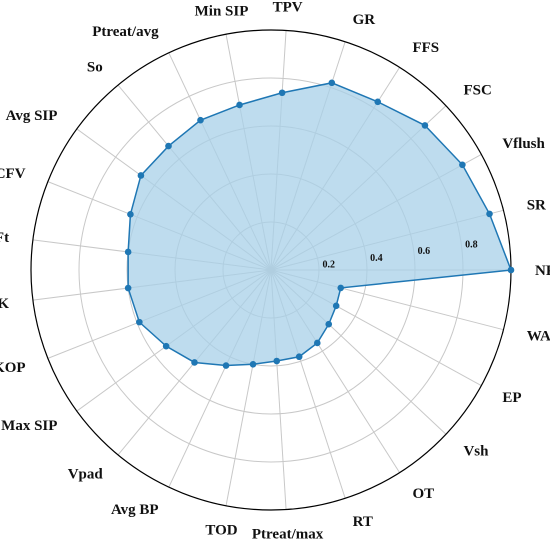  Describe the element at coordinates (128, 252) in the screenshot. I see `data-point-ft` at that location.